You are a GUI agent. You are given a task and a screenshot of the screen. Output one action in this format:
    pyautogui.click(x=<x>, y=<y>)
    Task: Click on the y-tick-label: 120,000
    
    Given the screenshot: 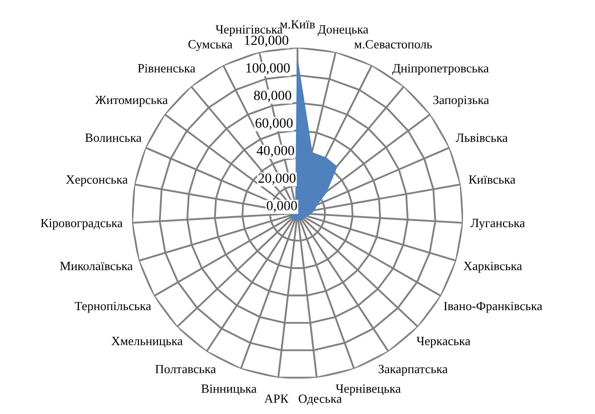 What is the action you would take?
    pyautogui.click(x=266, y=42)
    